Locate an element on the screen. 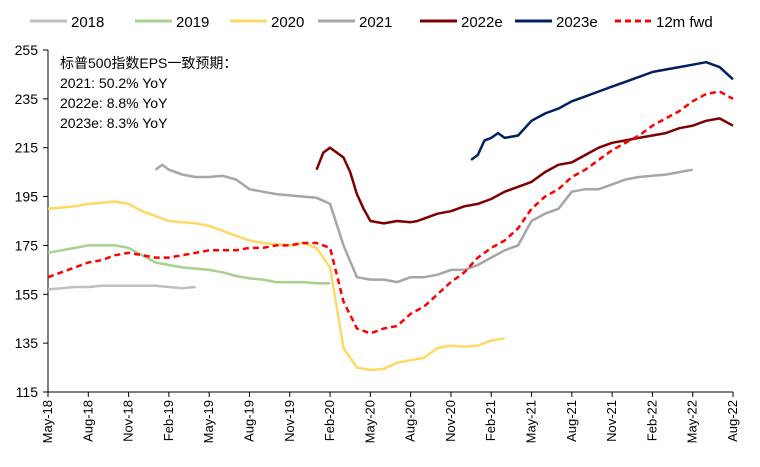 Image resolution: width=760 pixels, height=467 pixels. x-tick-label: May-19 is located at coordinates (208, 421).